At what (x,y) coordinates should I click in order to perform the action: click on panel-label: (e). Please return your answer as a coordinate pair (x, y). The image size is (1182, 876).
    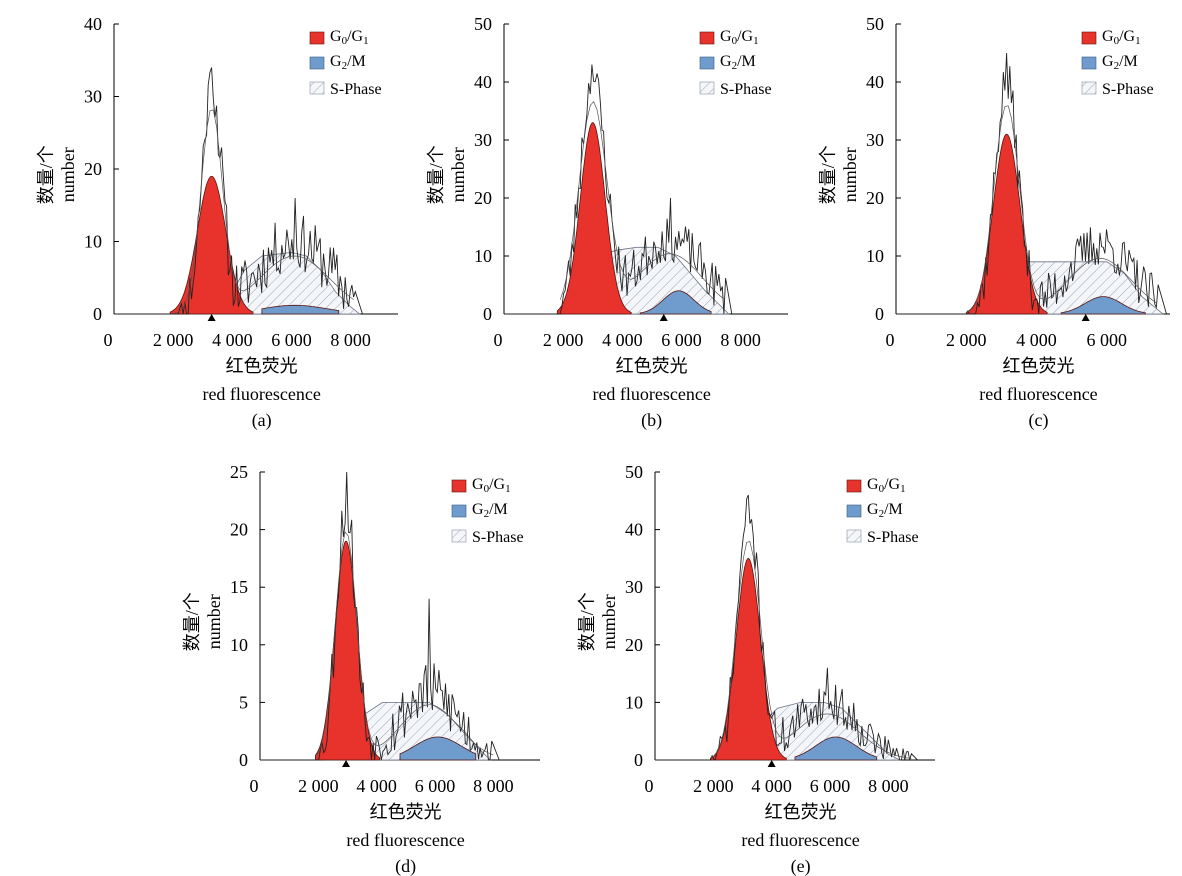
    Looking at the image, I should click on (801, 866).